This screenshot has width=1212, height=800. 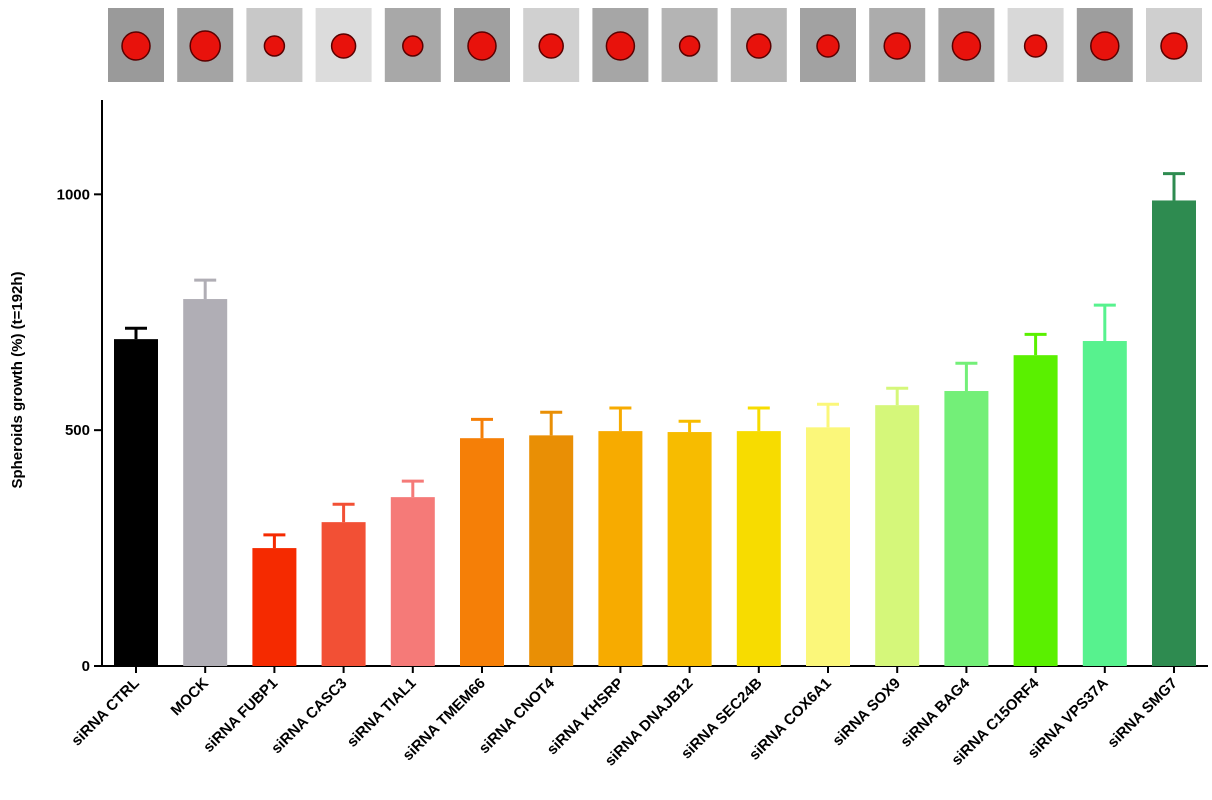 What do you see at coordinates (866, 712) in the screenshot?
I see `x-tick-label: siRNA SOX9` at bounding box center [866, 712].